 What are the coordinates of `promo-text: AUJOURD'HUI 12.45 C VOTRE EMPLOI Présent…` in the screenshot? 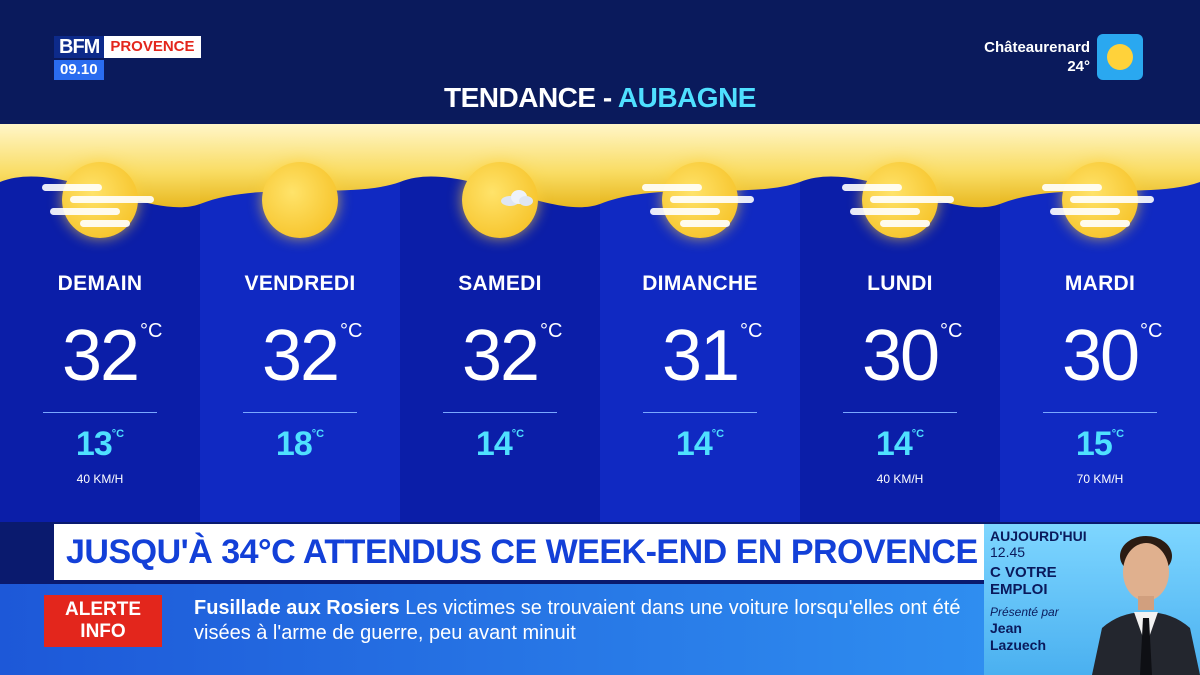 It's located at (1045, 591).